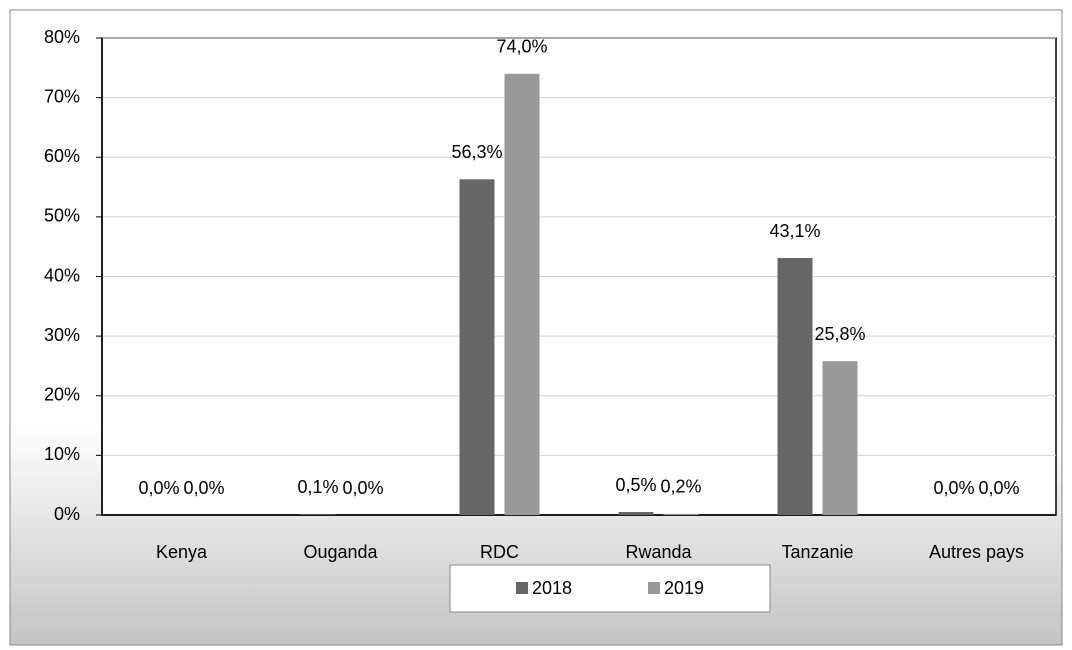 This screenshot has width=1072, height=650. Describe the element at coordinates (976, 552) in the screenshot. I see `x-tick-label: Autres pays` at that location.